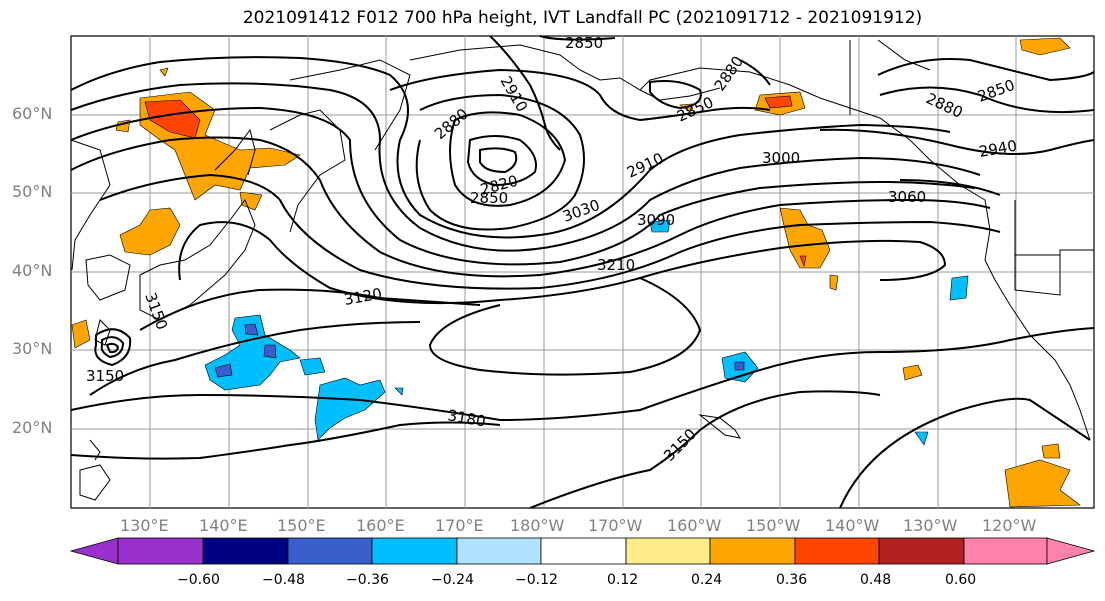  What do you see at coordinates (32, 270) in the screenshot?
I see `lat-label: 40°N` at bounding box center [32, 270].